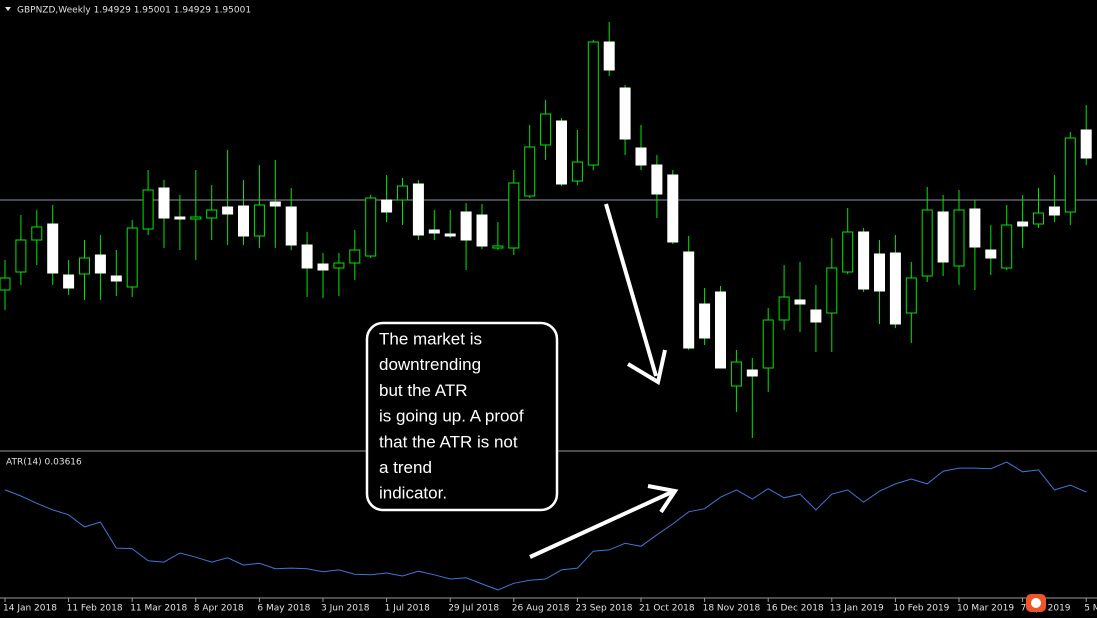 The height and width of the screenshot is (618, 1097). I want to click on annotation-line: indicator., so click(413, 493).